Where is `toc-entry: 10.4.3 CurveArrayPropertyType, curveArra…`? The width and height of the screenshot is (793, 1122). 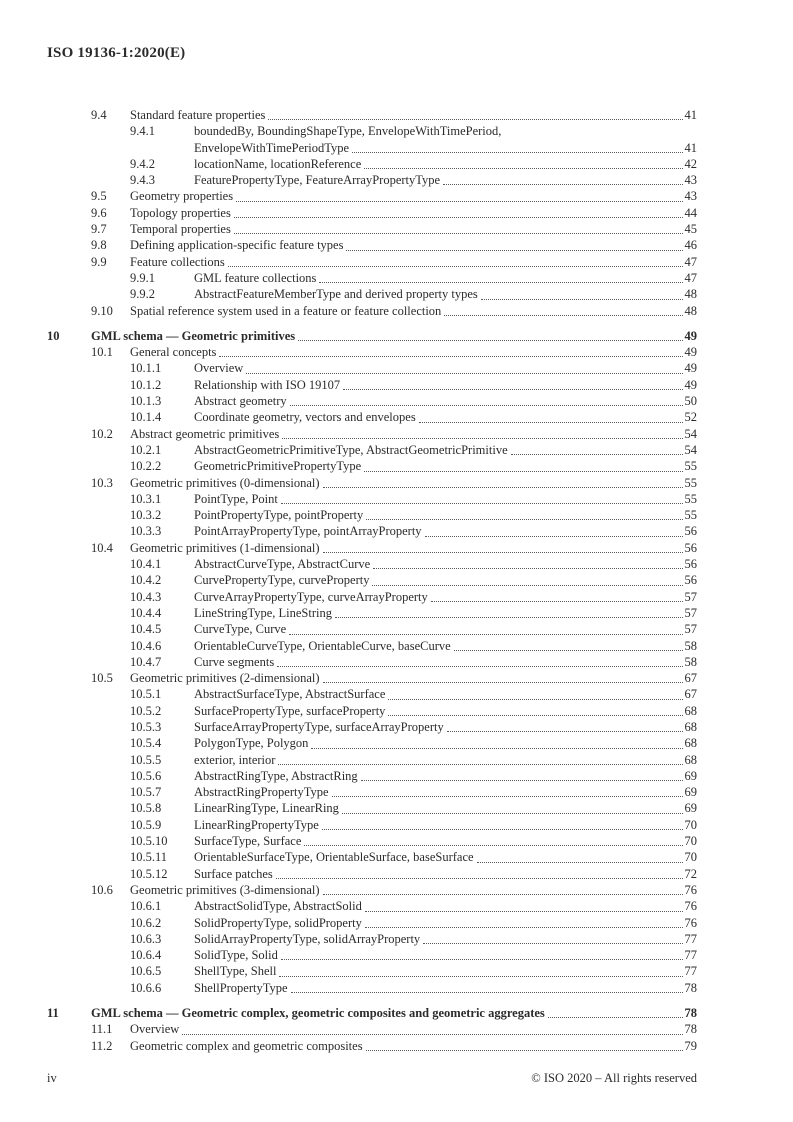 toc-entry: 10.4.3 CurveArrayPropertyType, curveArra… is located at coordinates (372, 597).